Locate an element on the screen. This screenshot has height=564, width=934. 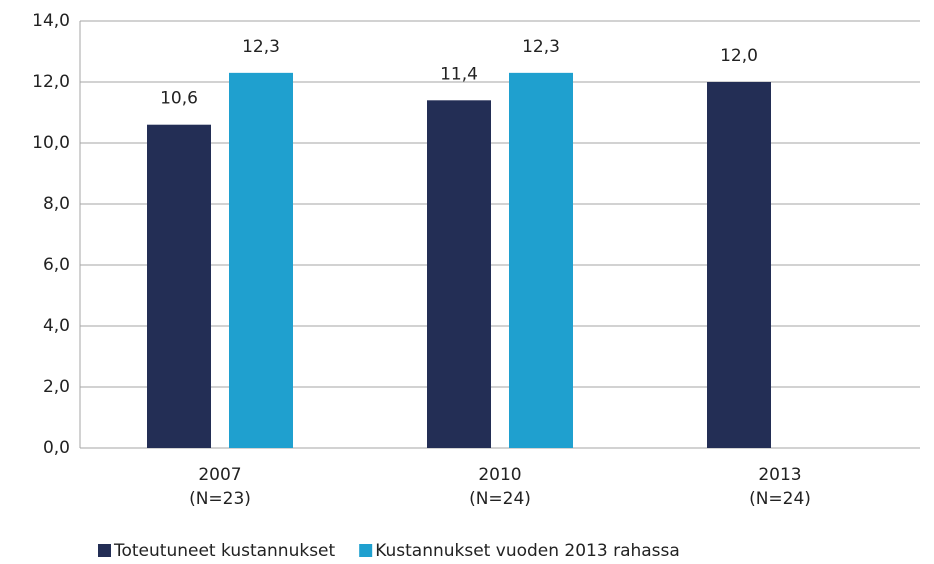
value-label: 11,4 is located at coordinates (459, 74).